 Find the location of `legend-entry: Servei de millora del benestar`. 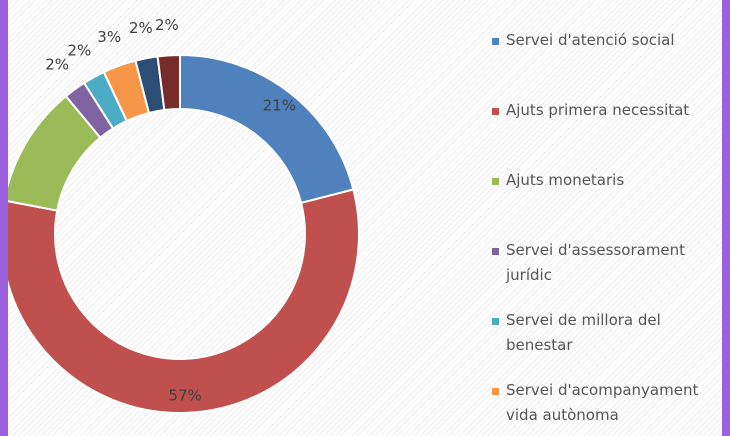

legend-entry: Servei de millora del benestar is located at coordinates (605, 343).